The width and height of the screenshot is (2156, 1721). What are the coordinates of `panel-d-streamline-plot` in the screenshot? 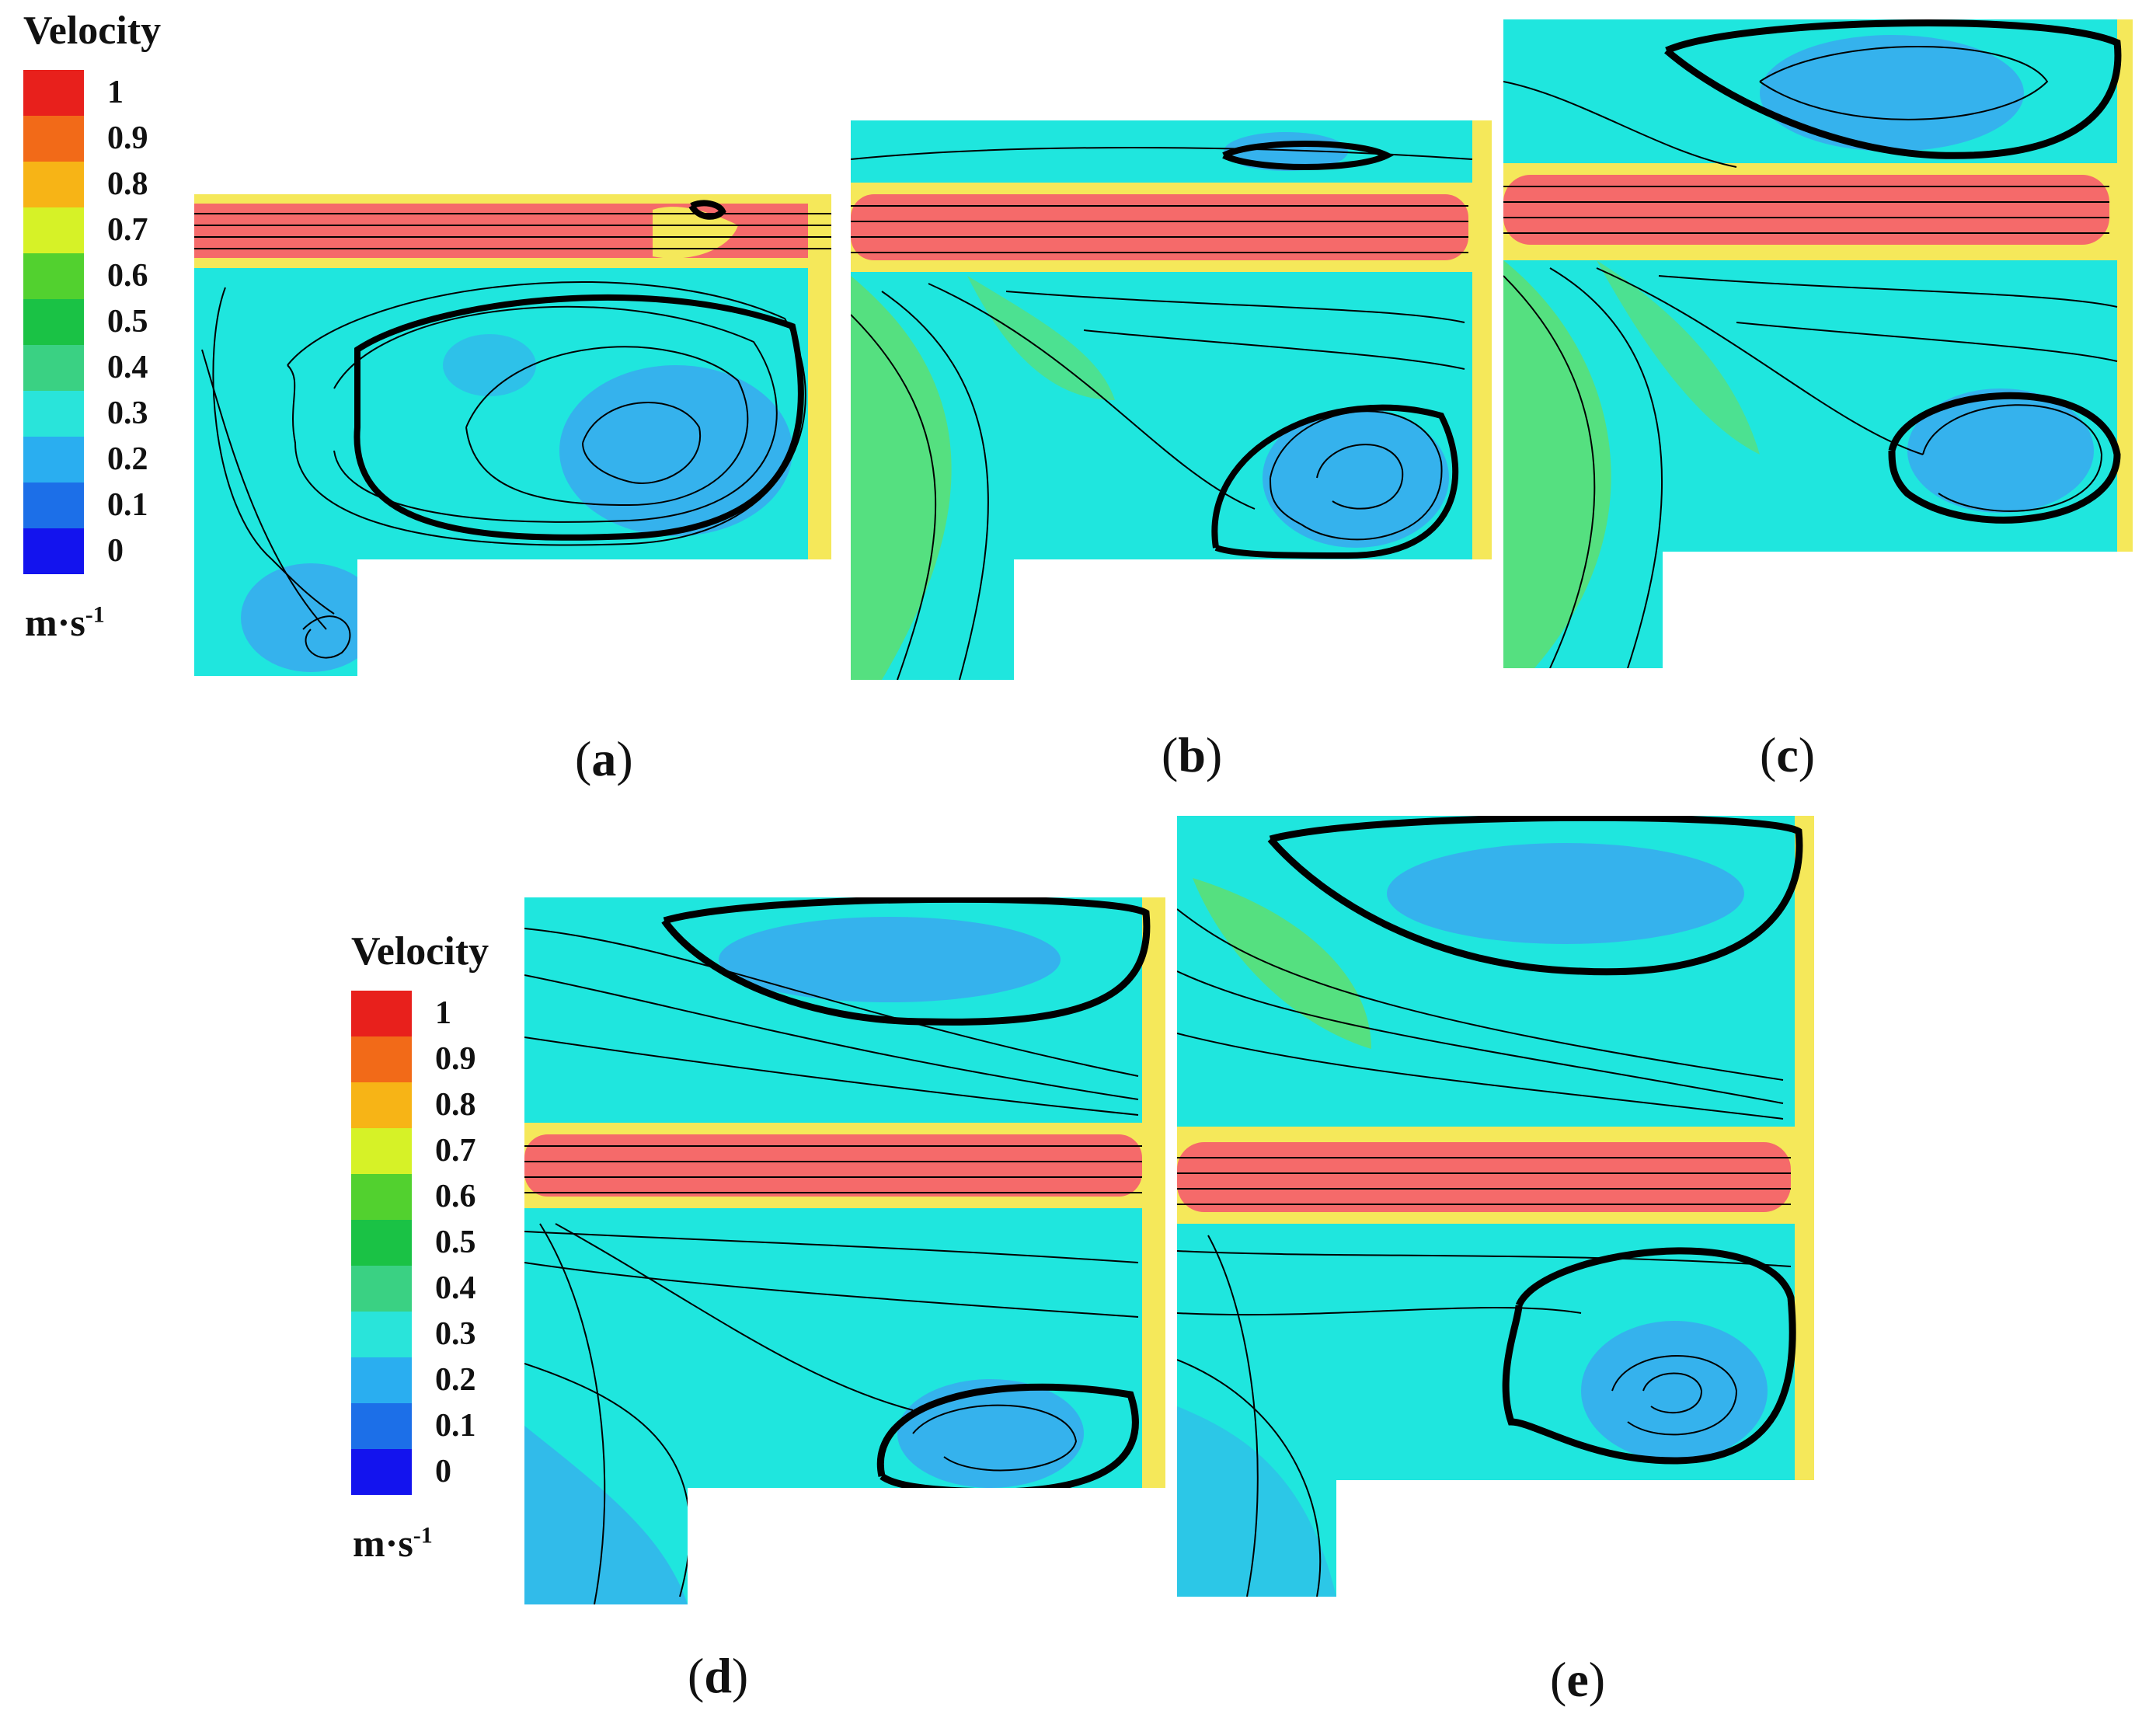 It's located at (844, 1250).